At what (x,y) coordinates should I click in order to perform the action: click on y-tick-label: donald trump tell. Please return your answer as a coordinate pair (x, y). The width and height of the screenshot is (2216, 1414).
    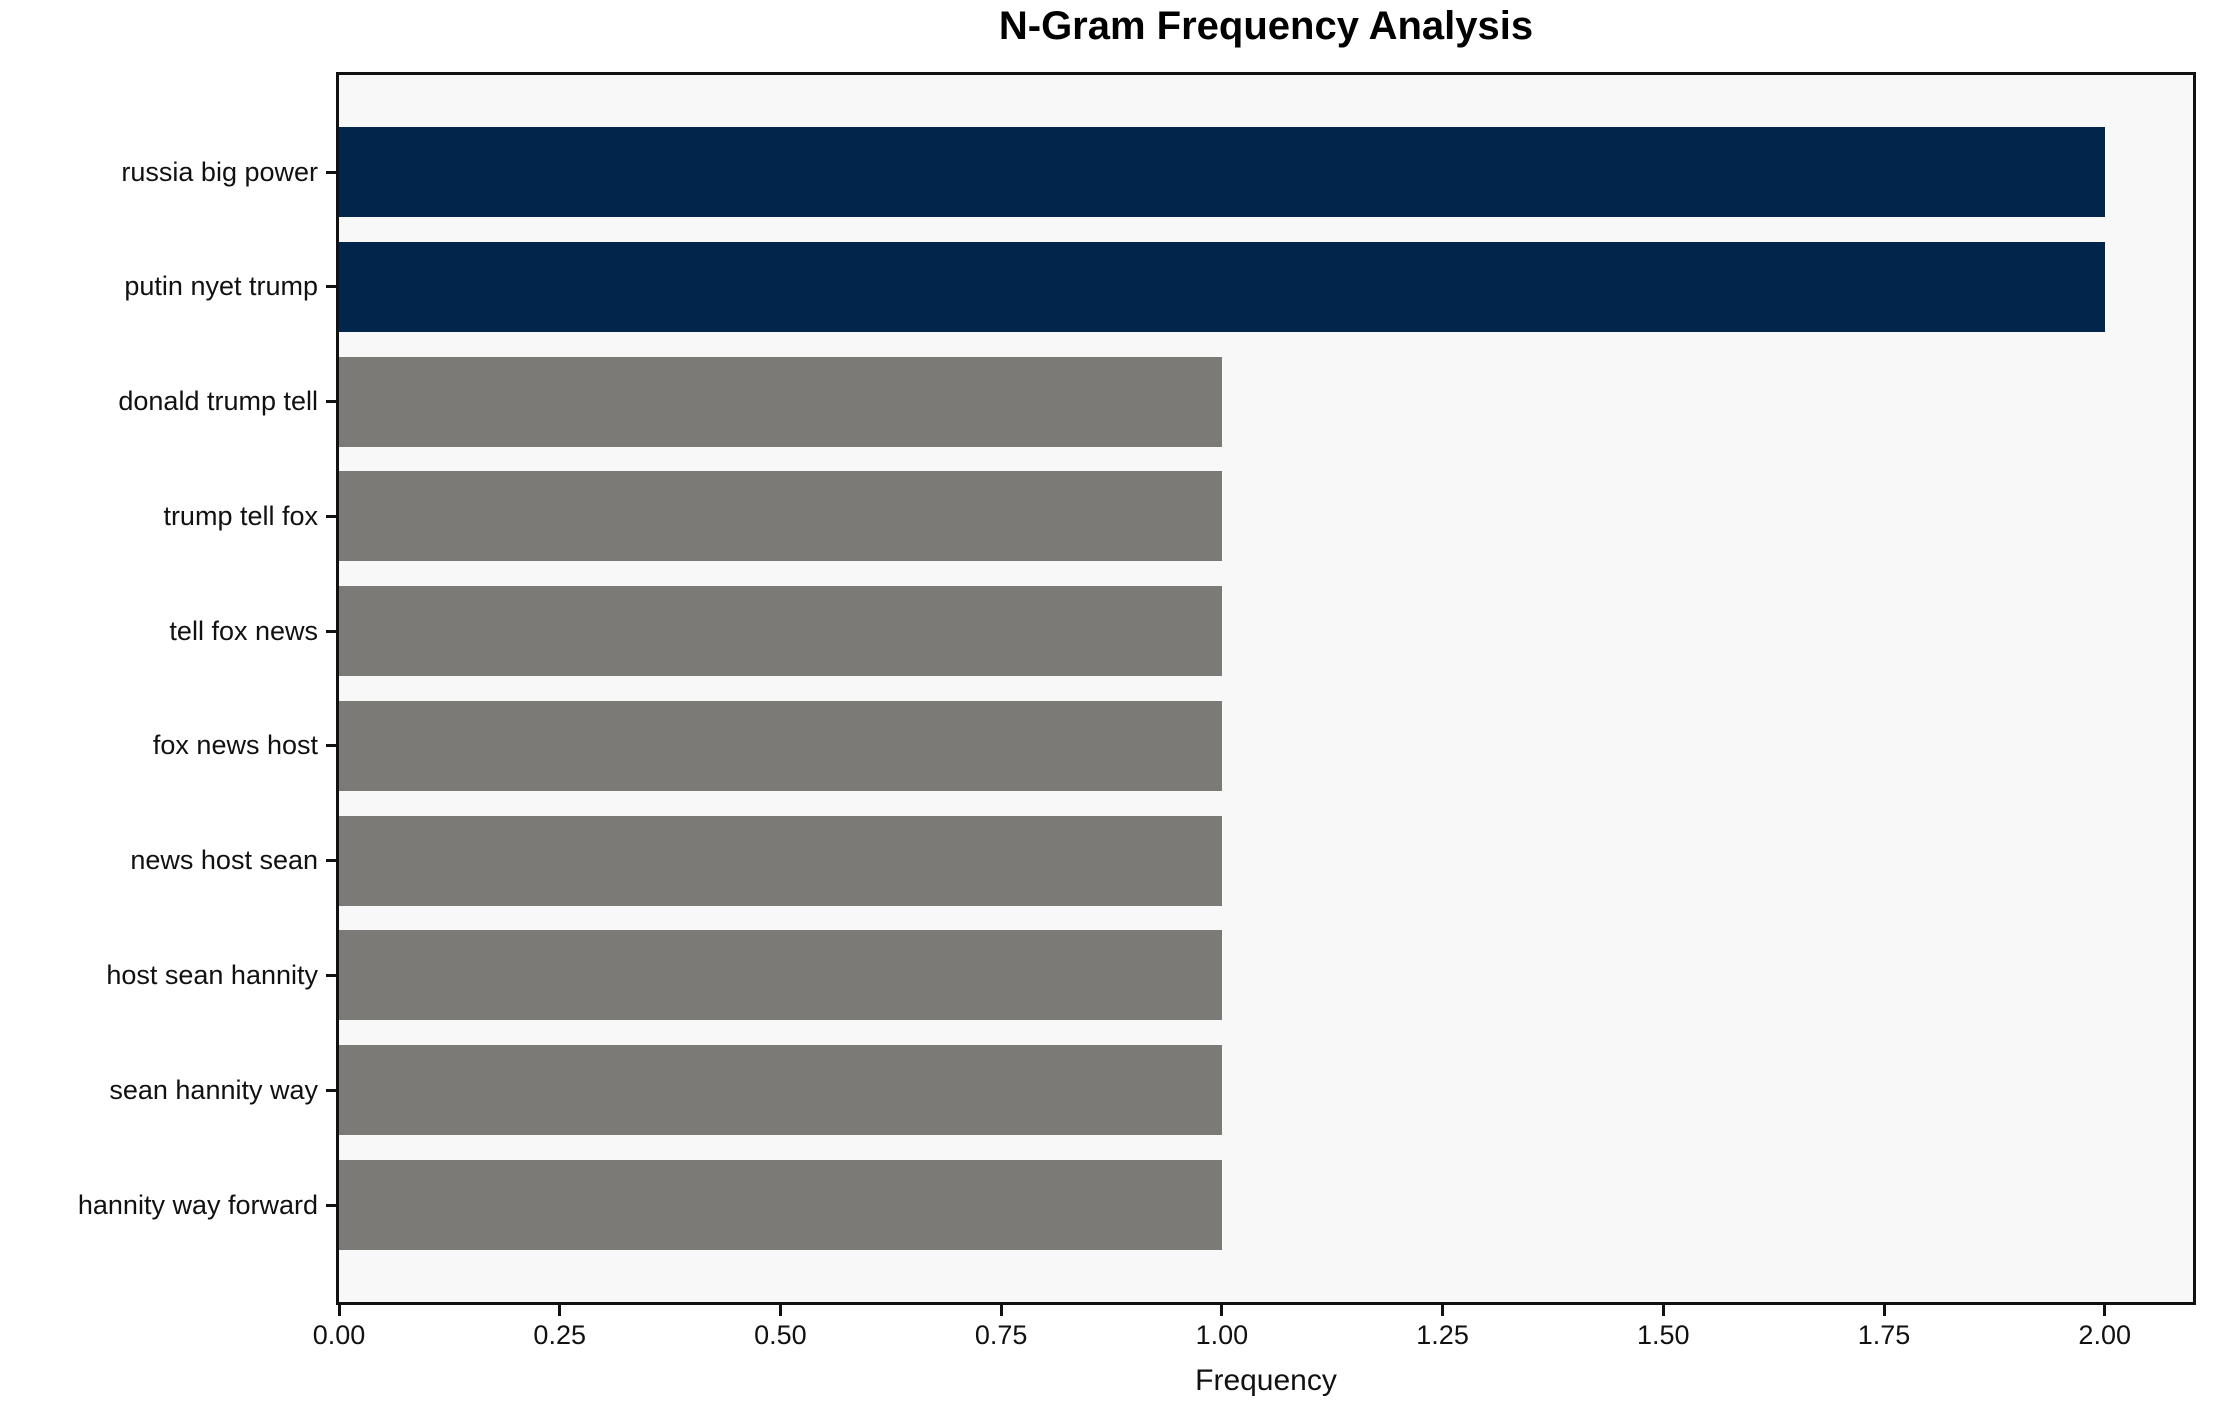
    Looking at the image, I should click on (218, 401).